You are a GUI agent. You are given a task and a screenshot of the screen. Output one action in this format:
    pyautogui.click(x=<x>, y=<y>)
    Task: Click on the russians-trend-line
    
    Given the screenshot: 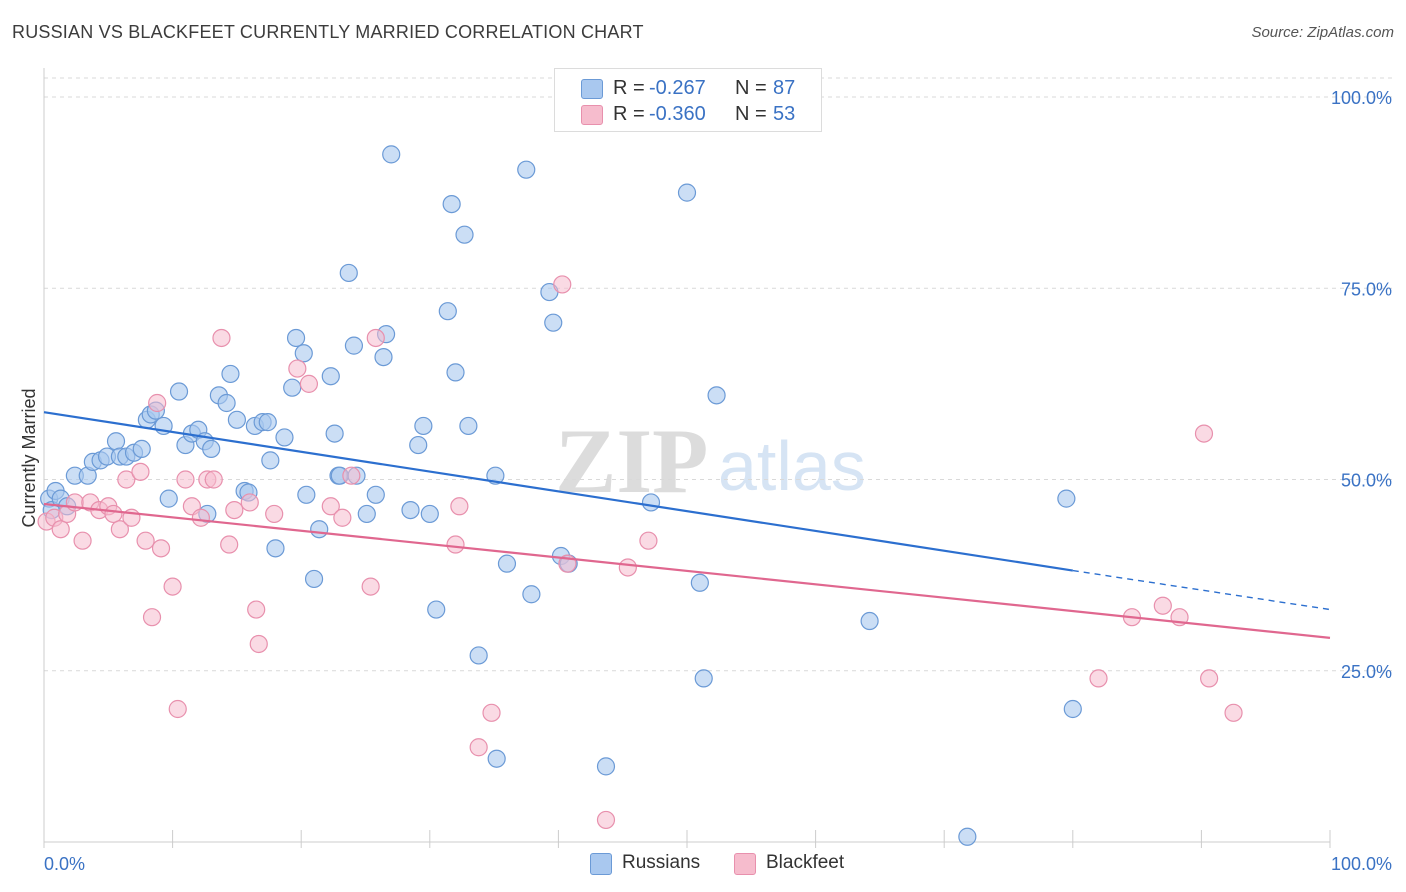 What is the action you would take?
    pyautogui.click(x=558, y=491)
    